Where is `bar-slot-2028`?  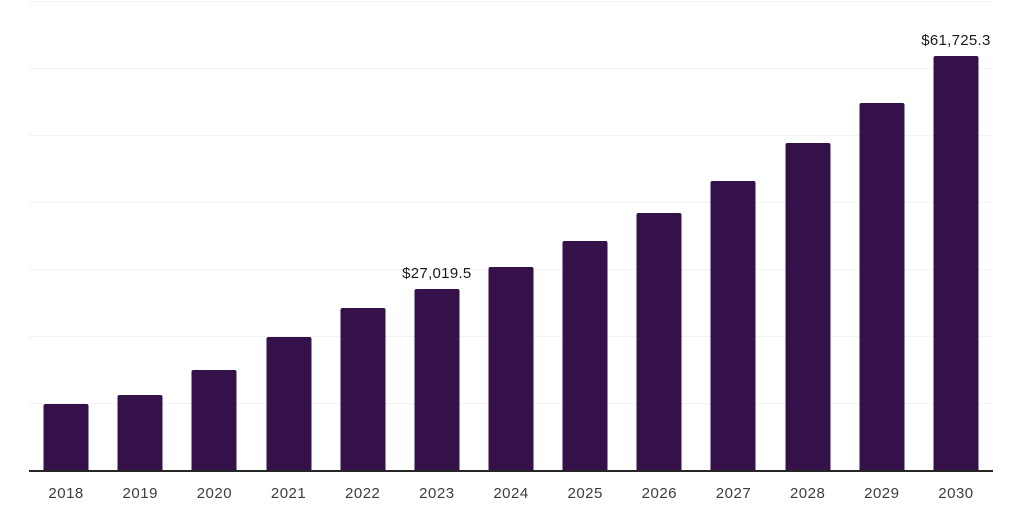 bar-slot-2028 is located at coordinates (808, 235).